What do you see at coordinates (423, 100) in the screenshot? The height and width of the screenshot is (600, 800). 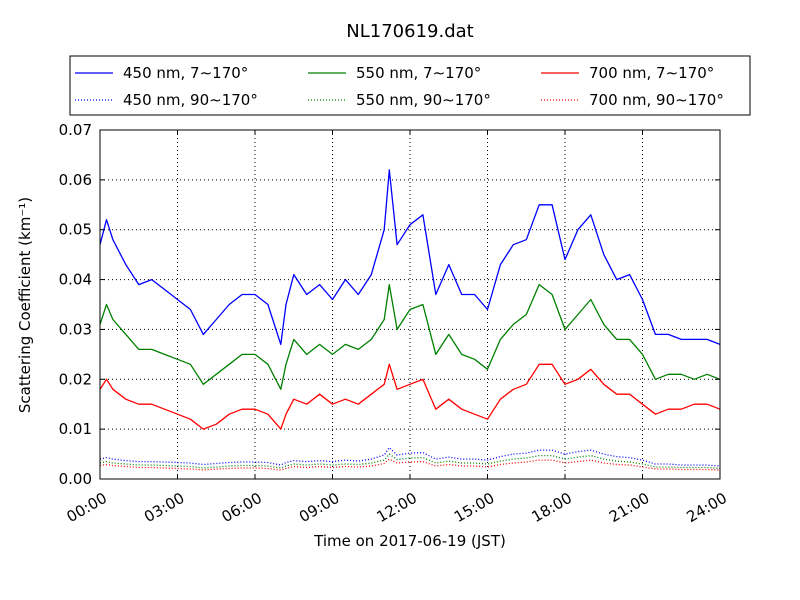 I see `legend-label-4: 550 nm, 90∼170°` at bounding box center [423, 100].